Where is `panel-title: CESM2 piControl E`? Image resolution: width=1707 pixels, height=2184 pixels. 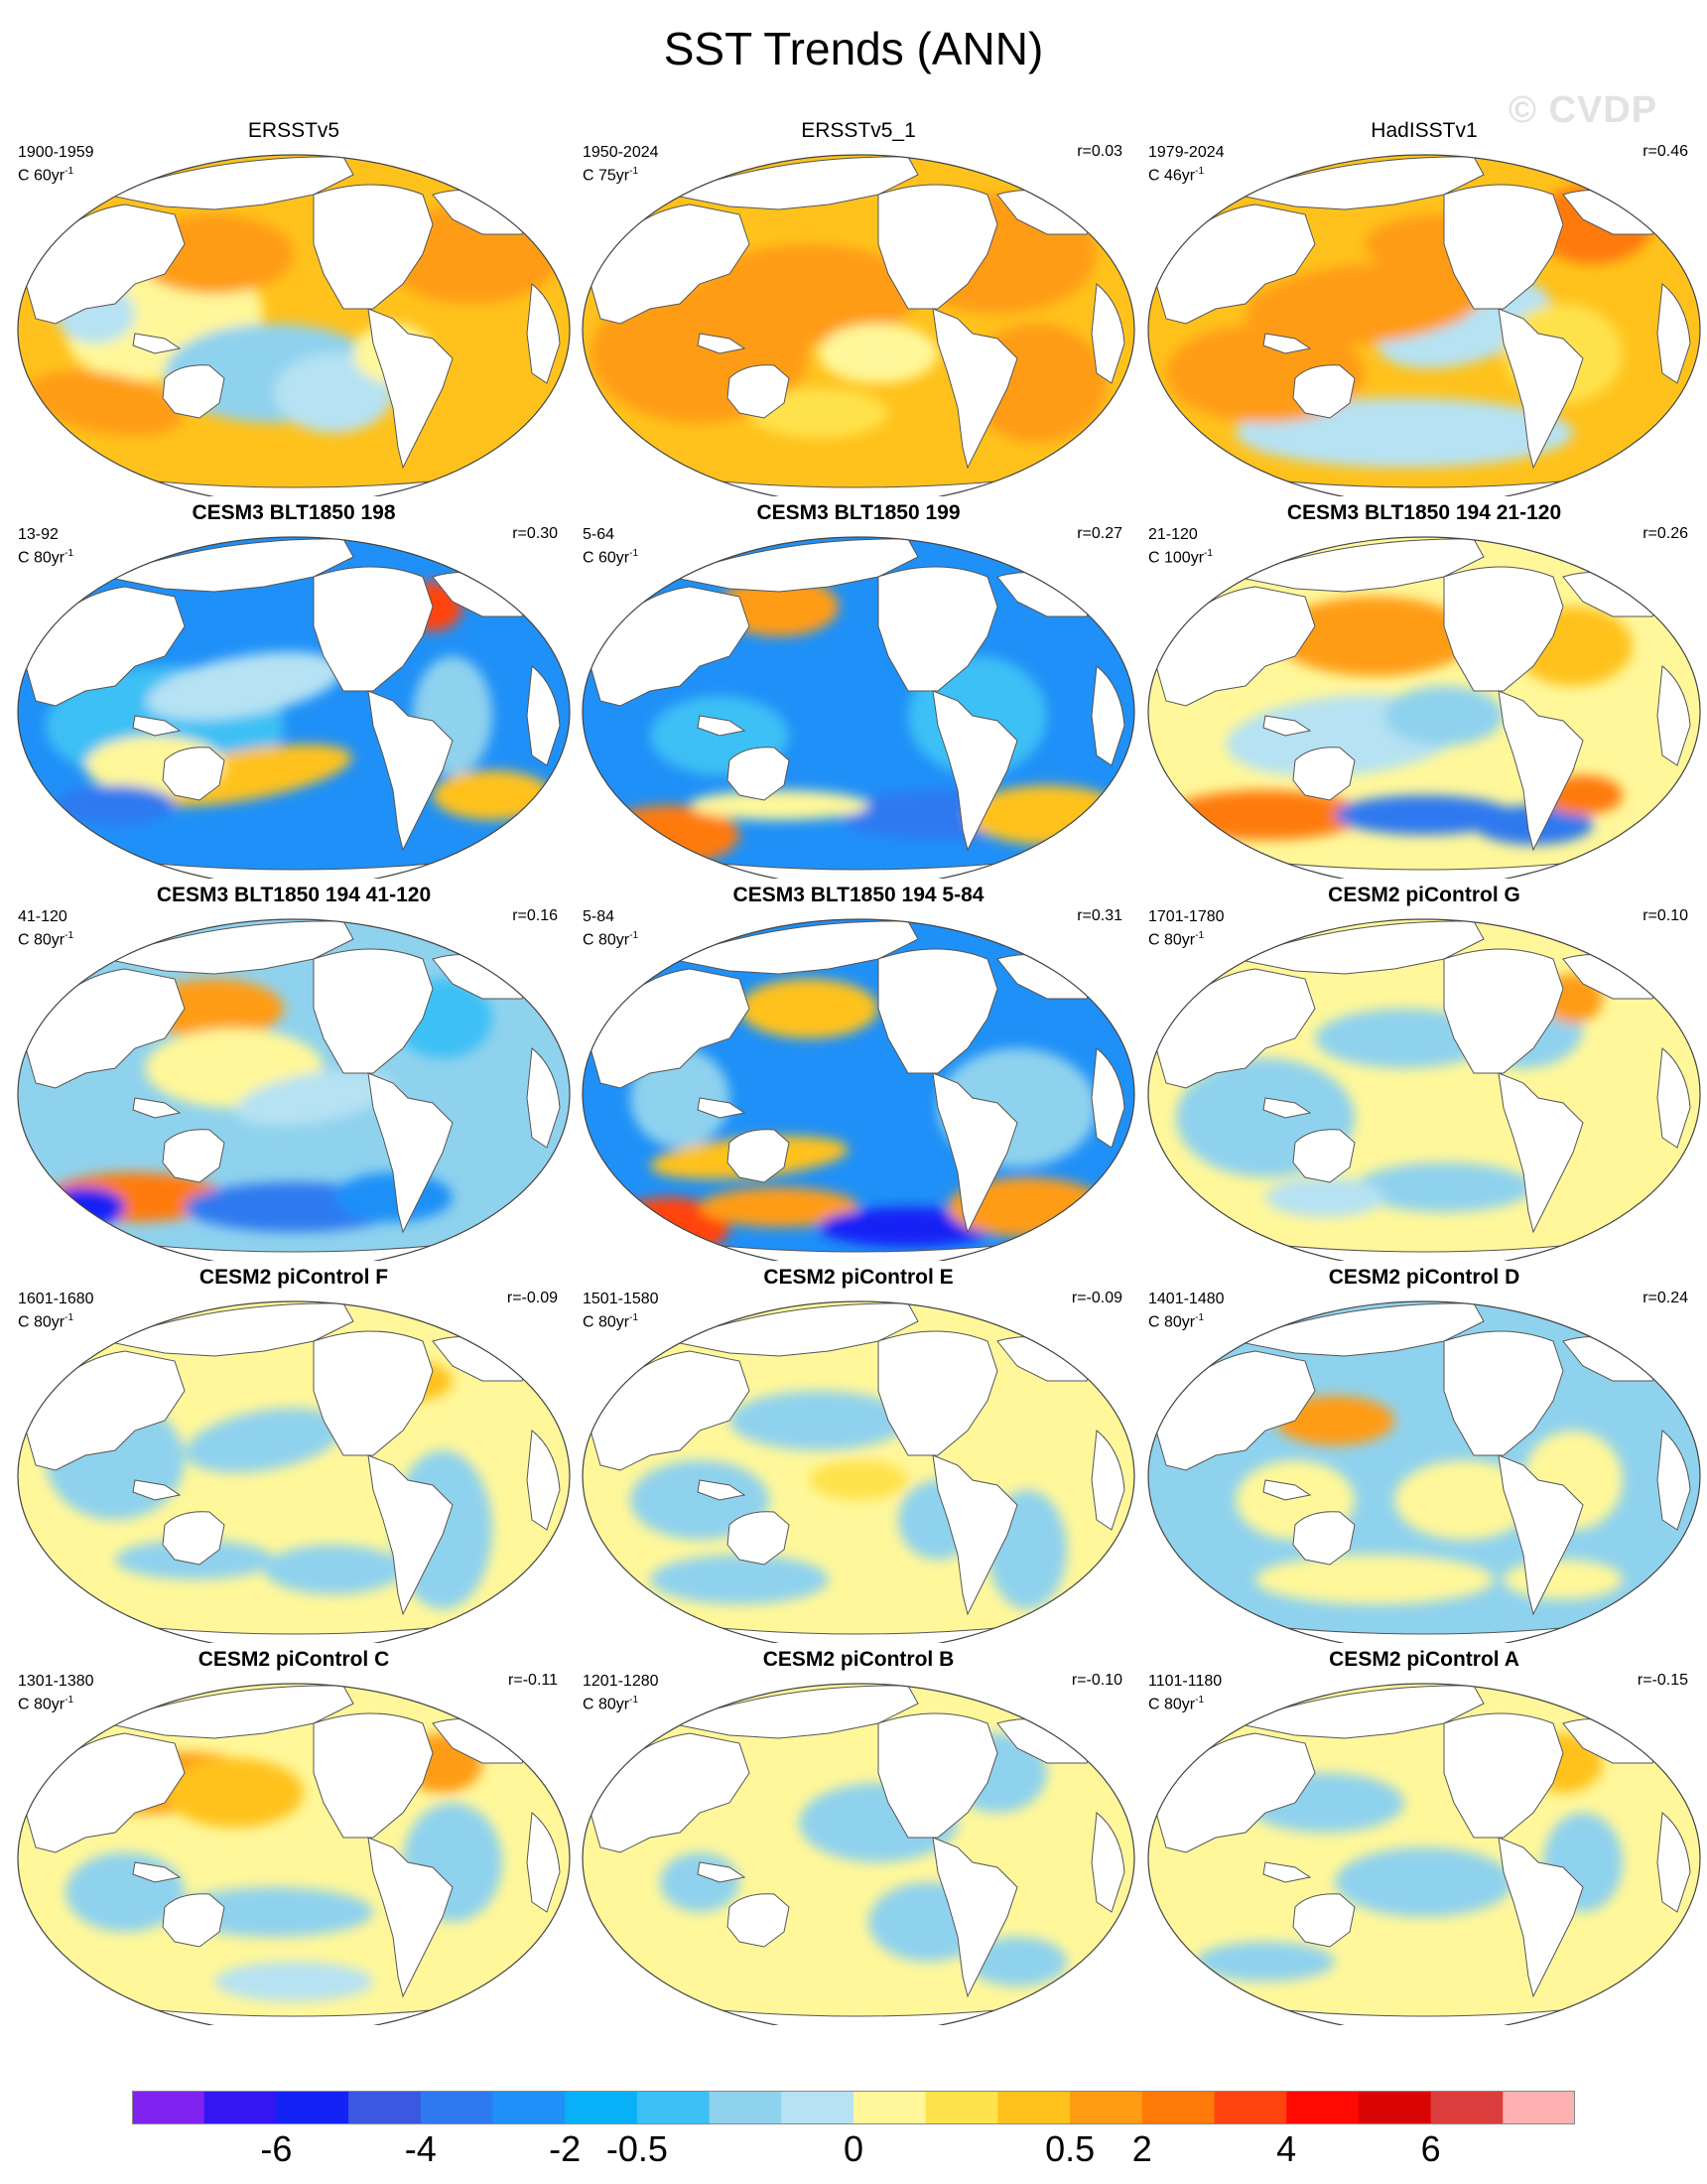
panel-title: CESM2 piControl E is located at coordinates (858, 1277).